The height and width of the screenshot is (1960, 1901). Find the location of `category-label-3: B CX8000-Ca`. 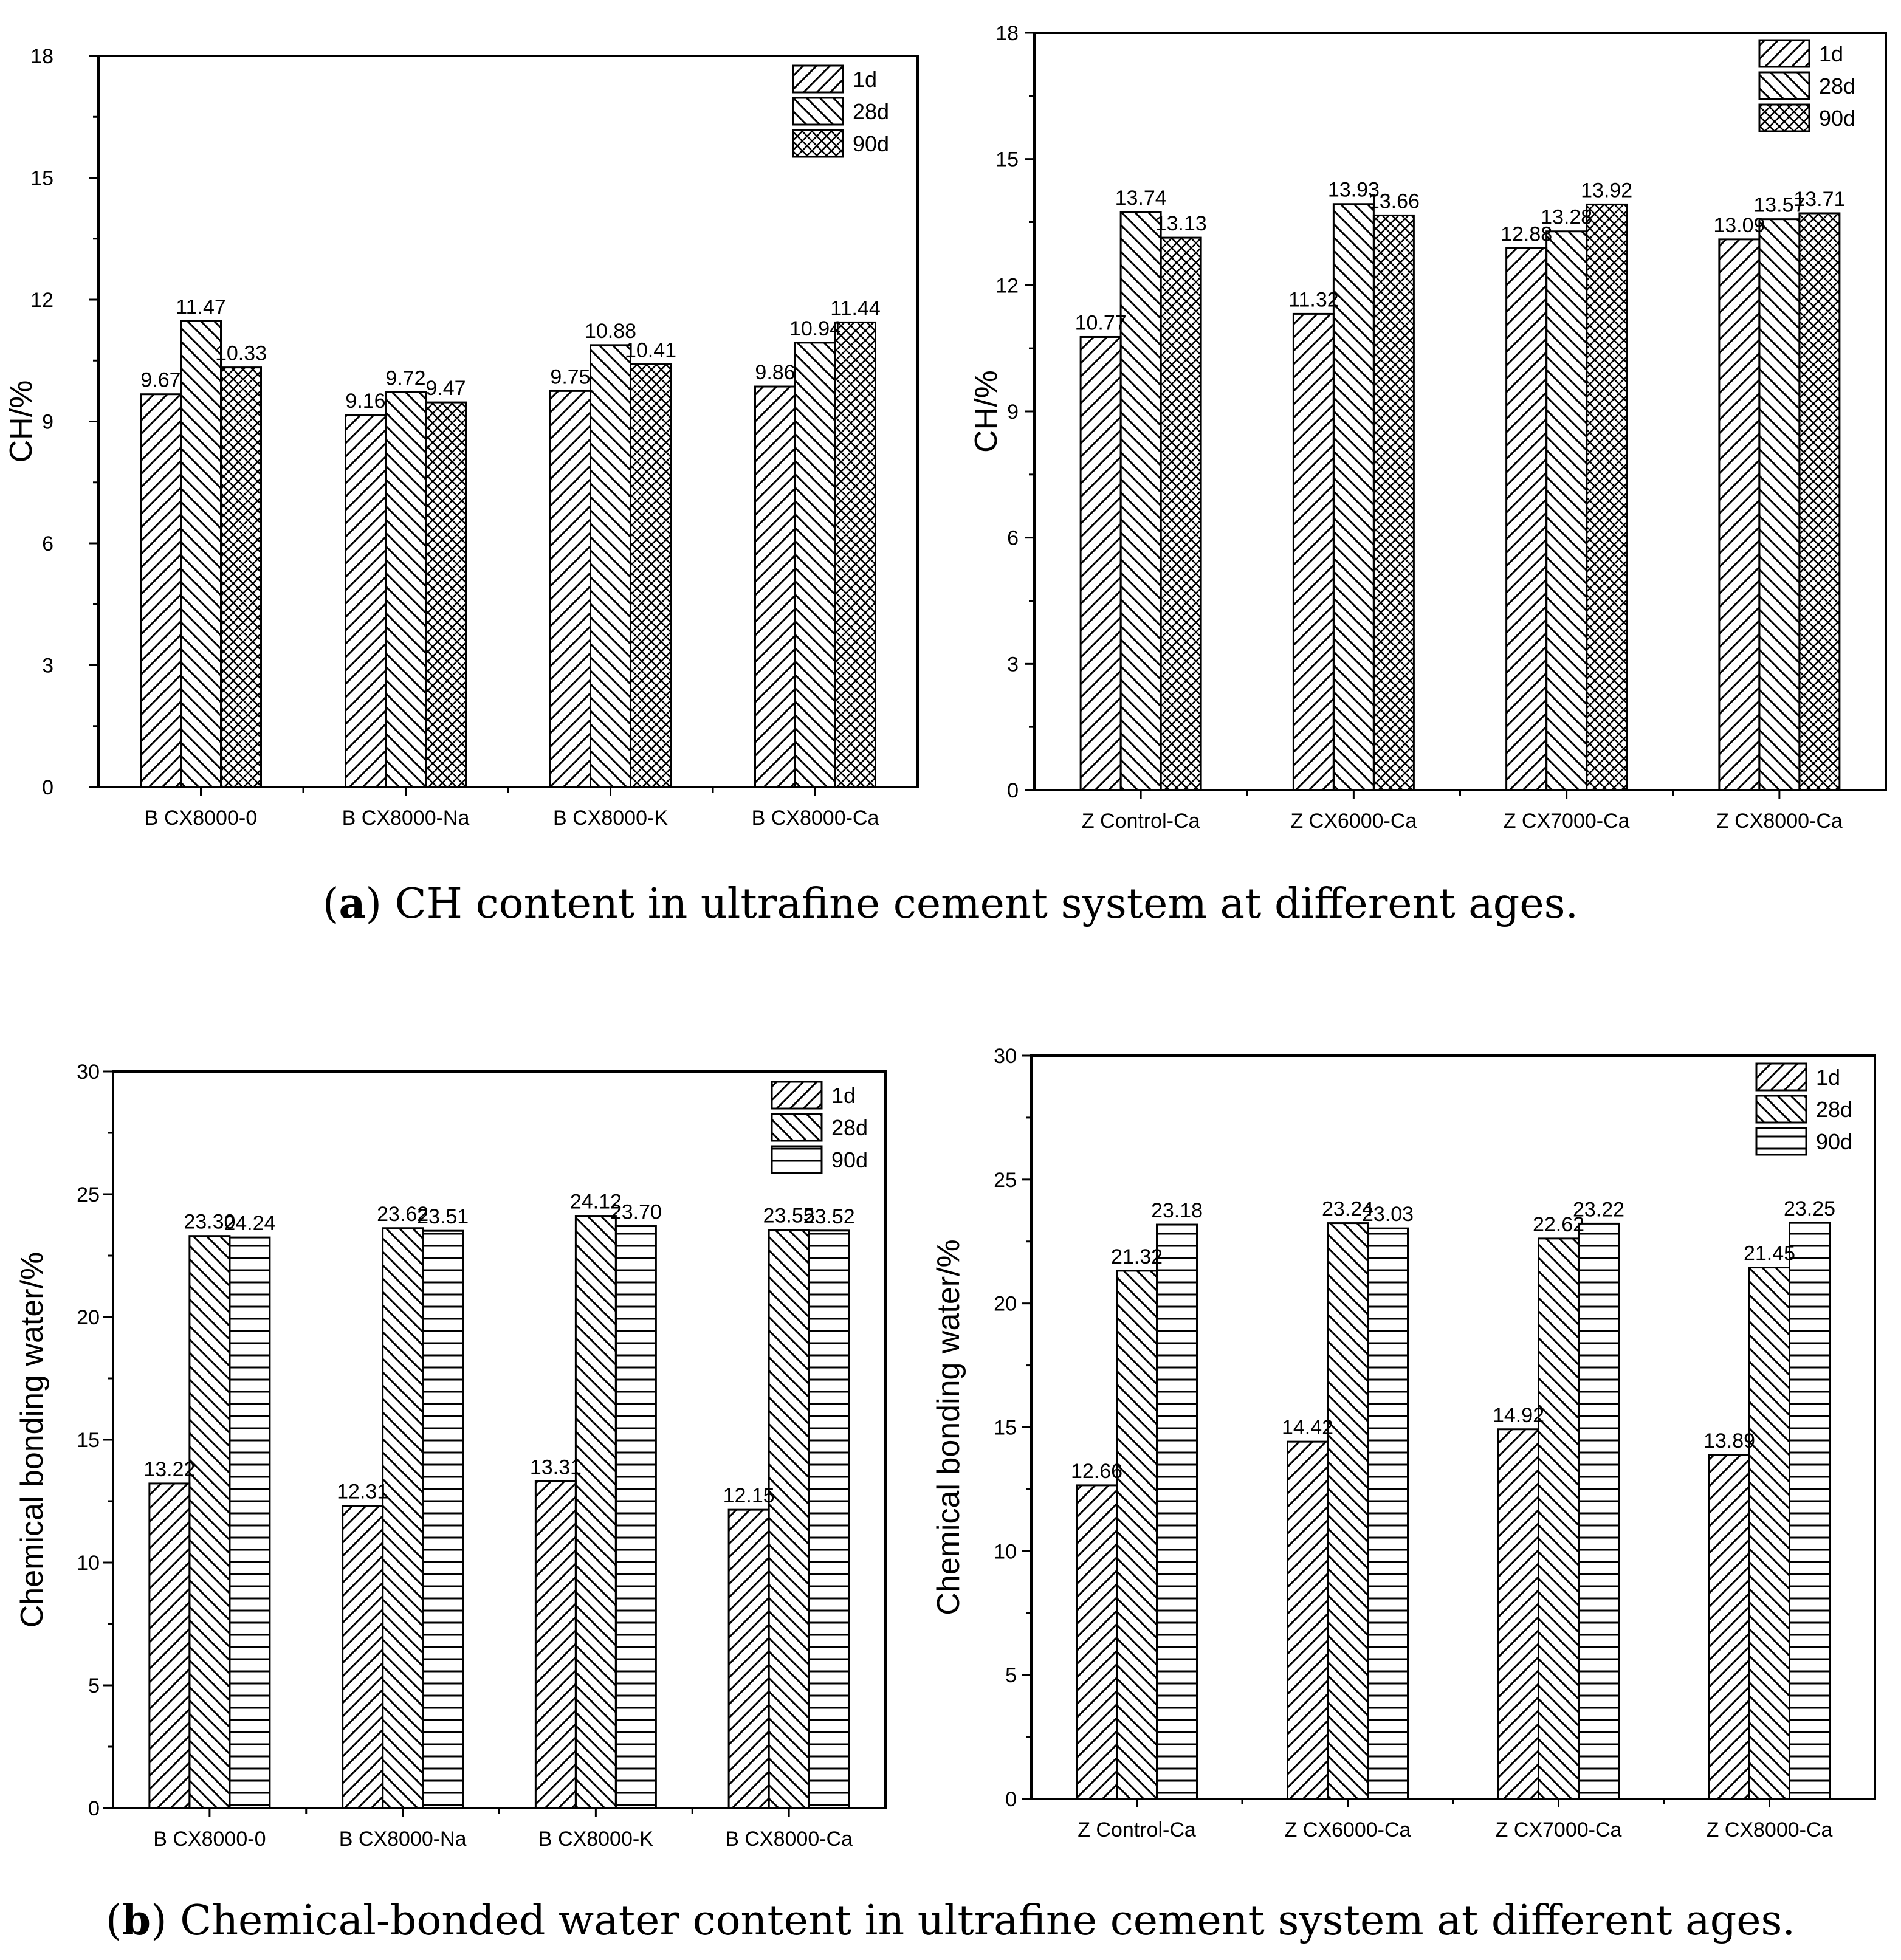

category-label-3: B CX8000-Ca is located at coordinates (816, 818).